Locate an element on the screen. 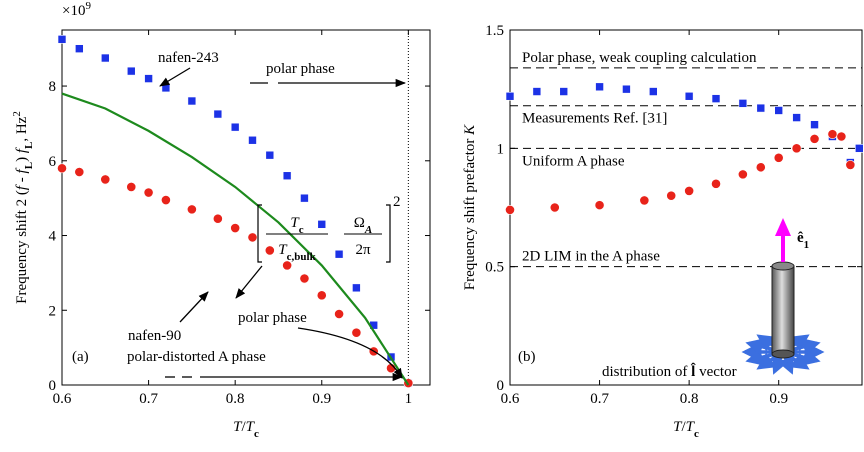  text-part: distribution of is located at coordinates (646, 372).